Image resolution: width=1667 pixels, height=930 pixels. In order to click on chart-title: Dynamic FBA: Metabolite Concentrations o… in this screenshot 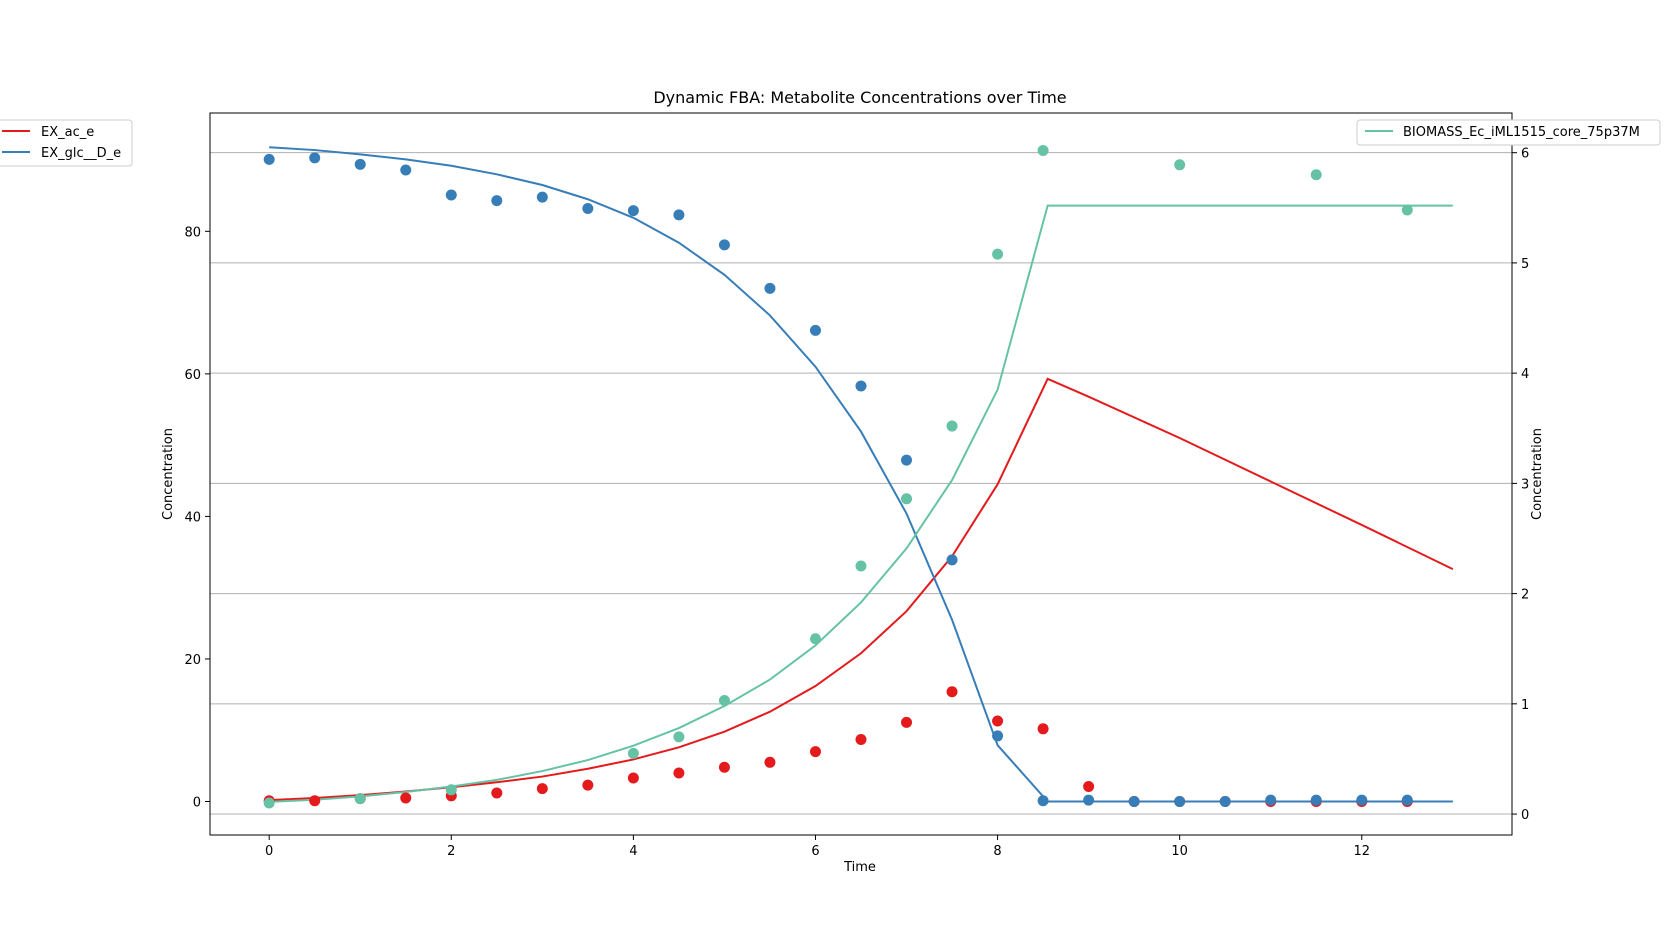, I will do `click(859, 97)`.